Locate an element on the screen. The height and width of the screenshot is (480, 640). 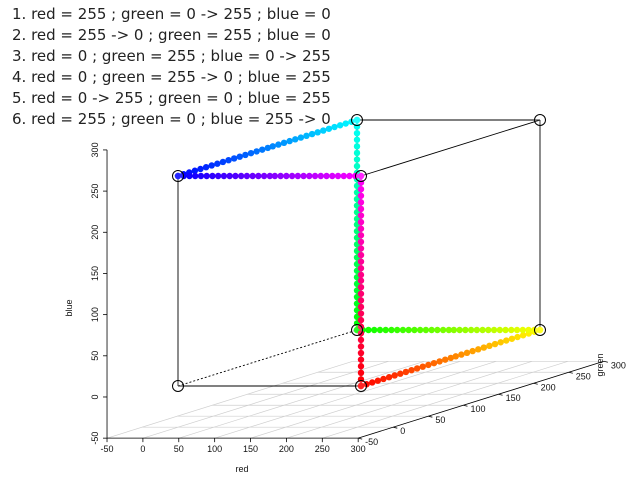
x-tick-label: -50 is located at coordinates (107, 449).